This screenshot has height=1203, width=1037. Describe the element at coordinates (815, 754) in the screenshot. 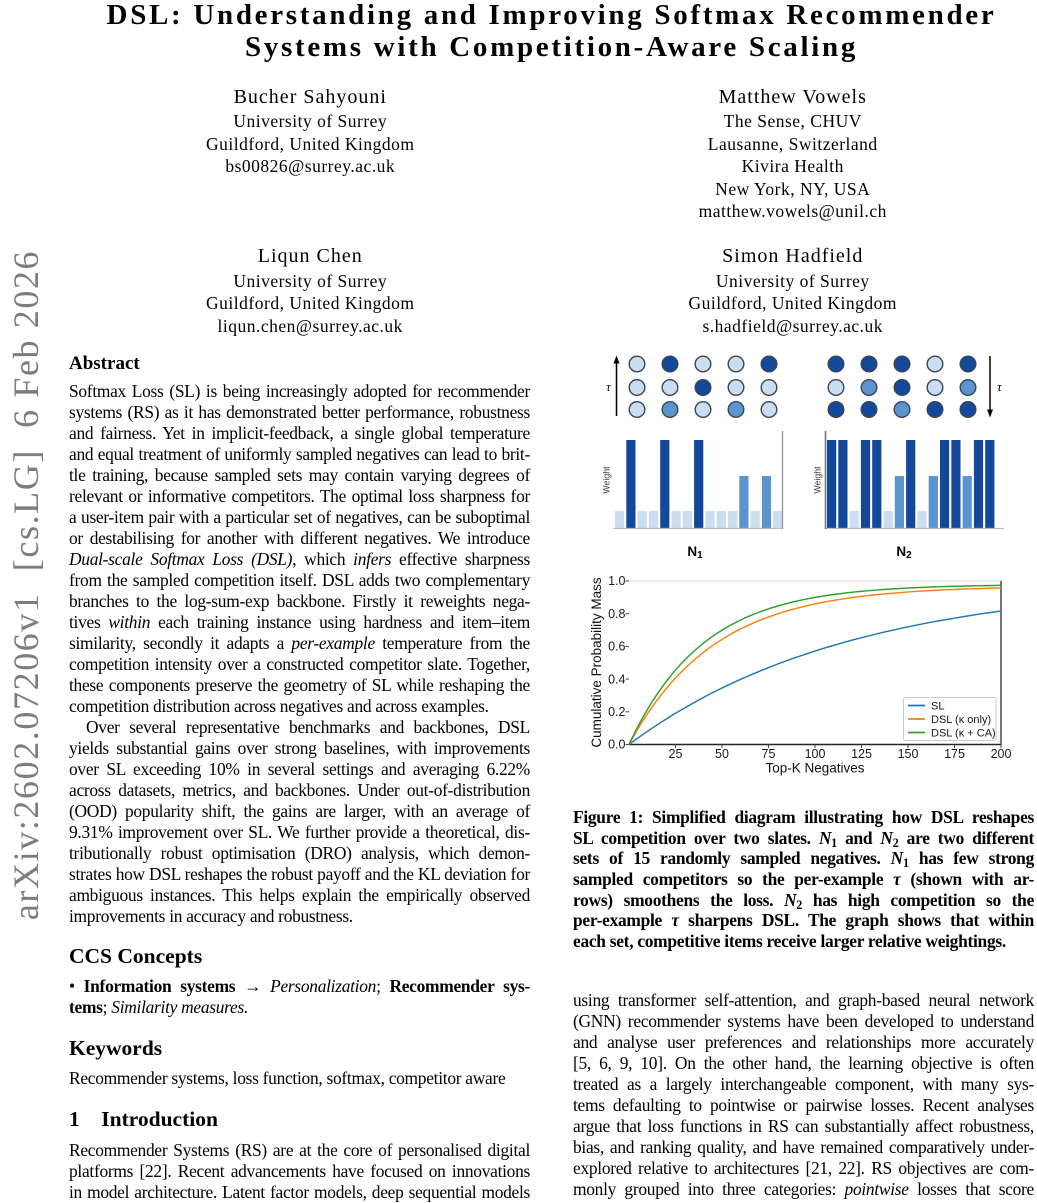

I see `svg-text: 100` at that location.